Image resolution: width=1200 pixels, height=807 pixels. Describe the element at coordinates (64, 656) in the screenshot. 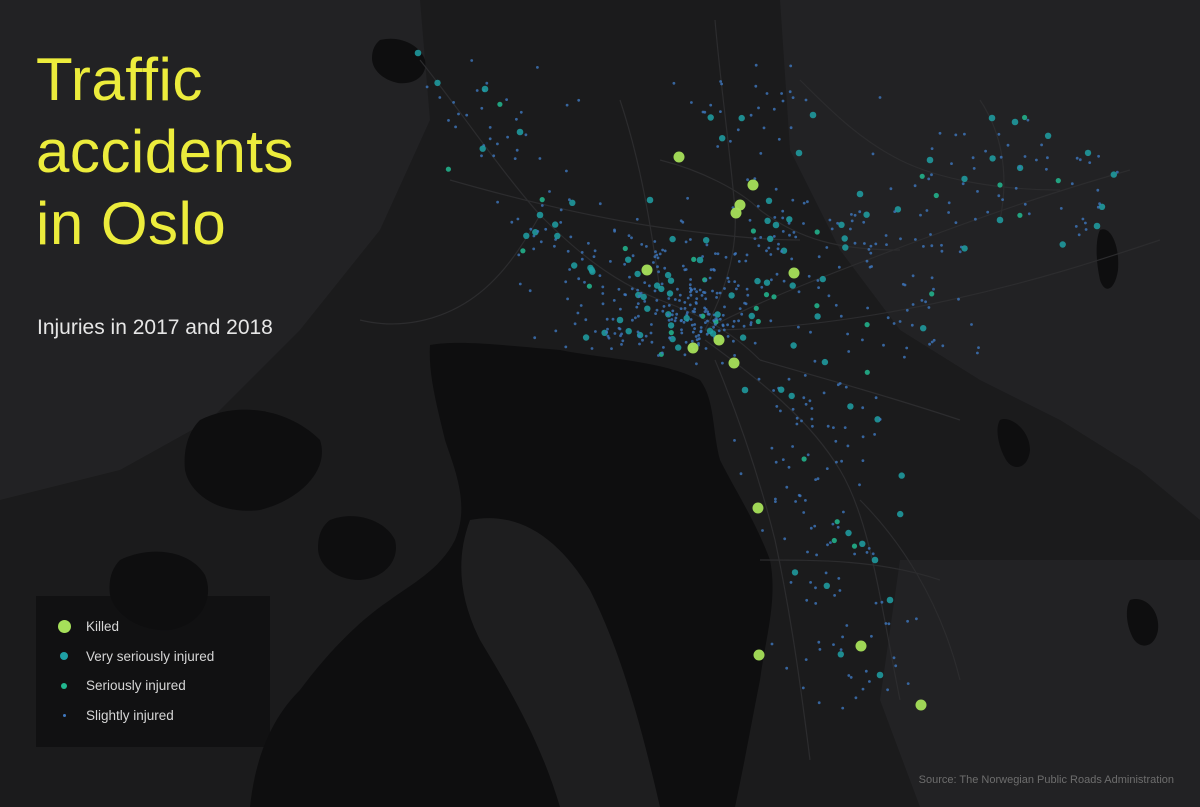

I see `legend-symbol-very-serious` at that location.